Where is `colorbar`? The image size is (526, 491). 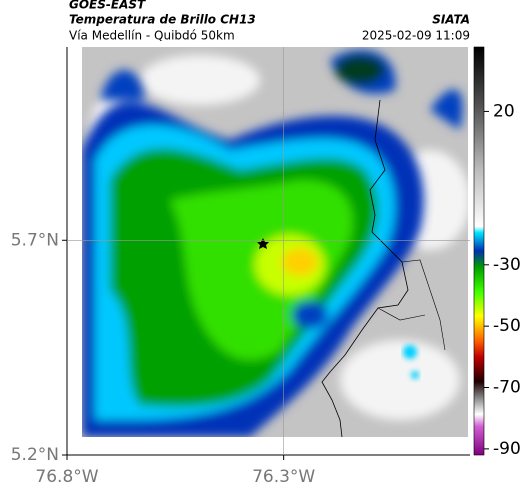 colorbar is located at coordinates (479, 251).